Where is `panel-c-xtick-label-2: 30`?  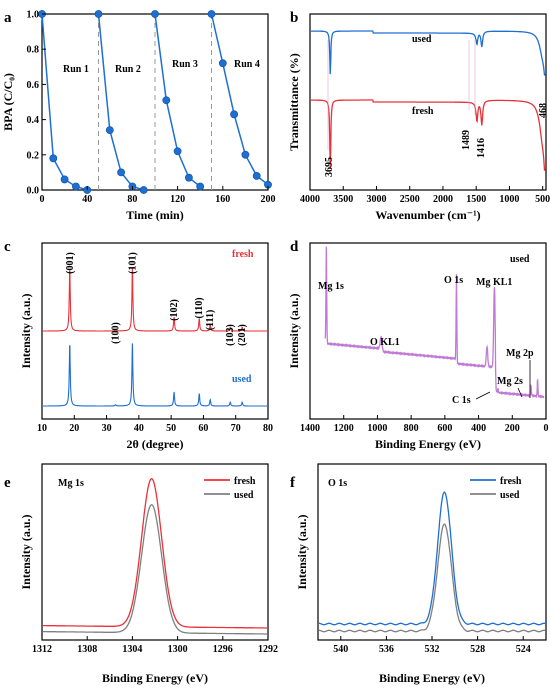 panel-c-xtick-label-2: 30 is located at coordinates (107, 428).